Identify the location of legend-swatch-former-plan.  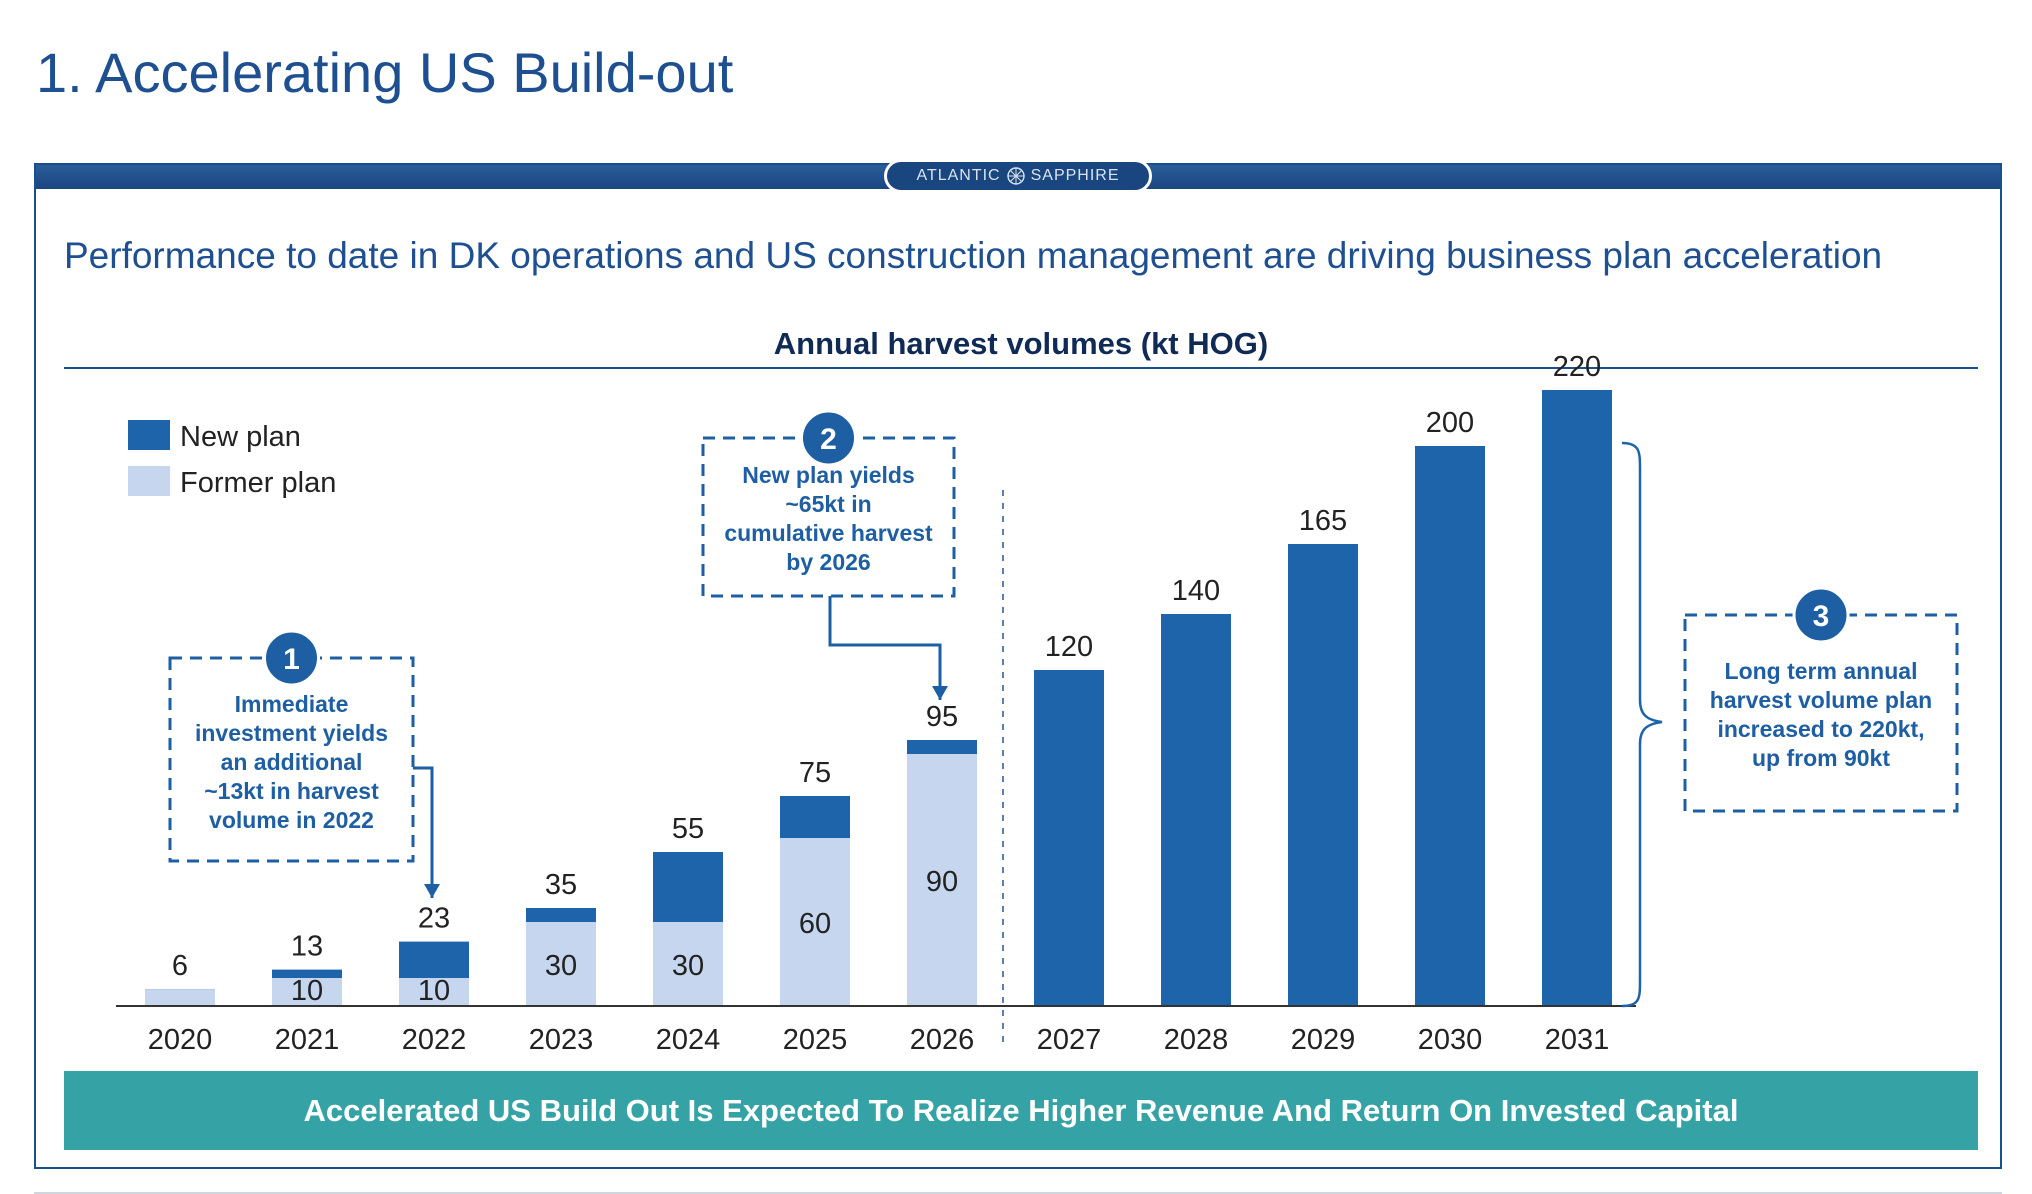
(149, 481).